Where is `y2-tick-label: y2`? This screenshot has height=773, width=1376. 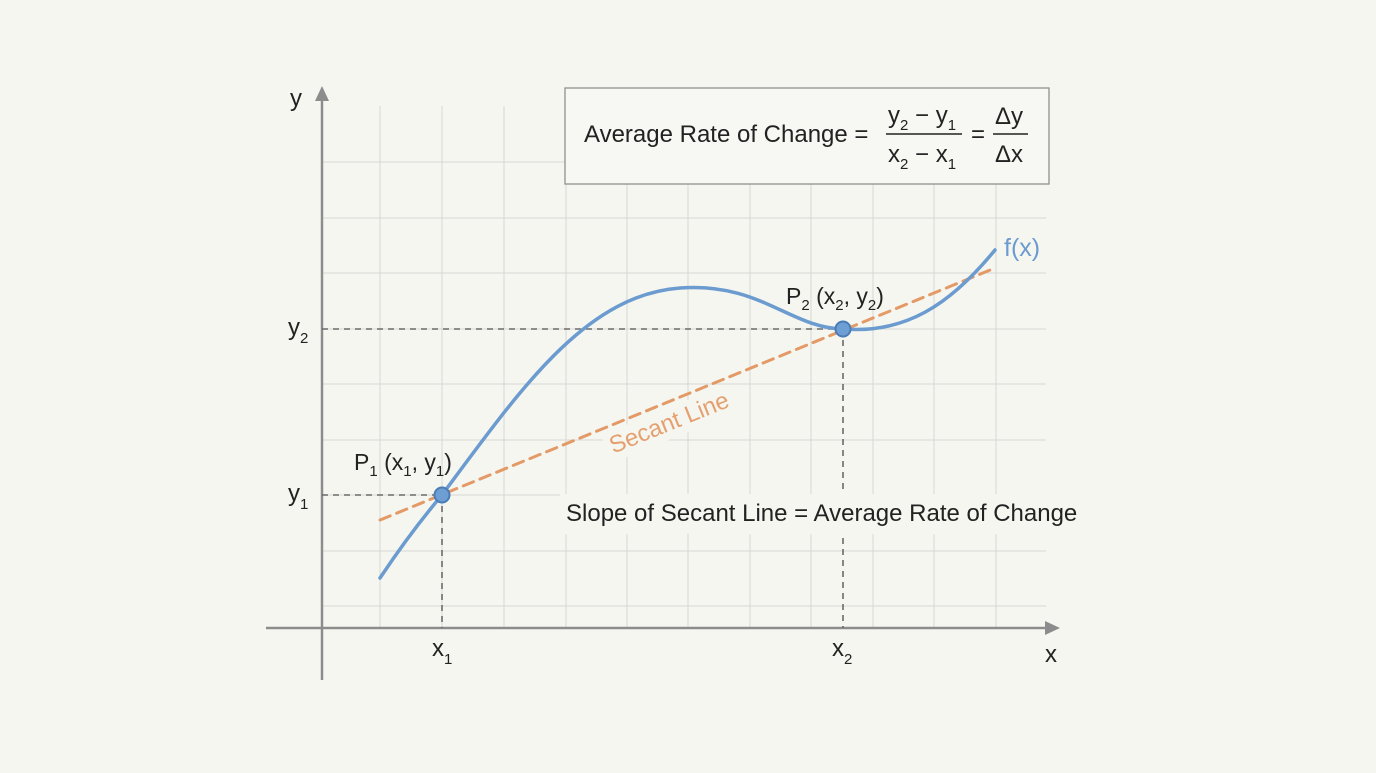
y2-tick-label: y2 is located at coordinates (298, 330).